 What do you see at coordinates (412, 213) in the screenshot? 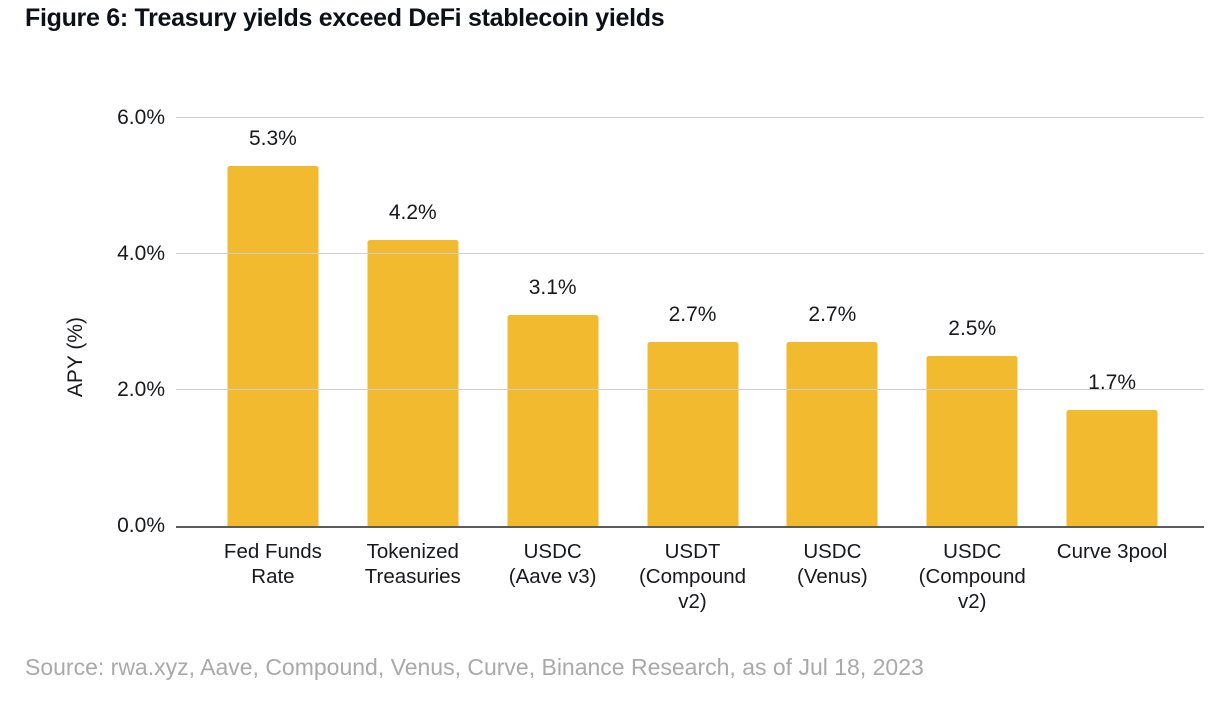
I see `bar-value-label: 4.2%` at bounding box center [412, 213].